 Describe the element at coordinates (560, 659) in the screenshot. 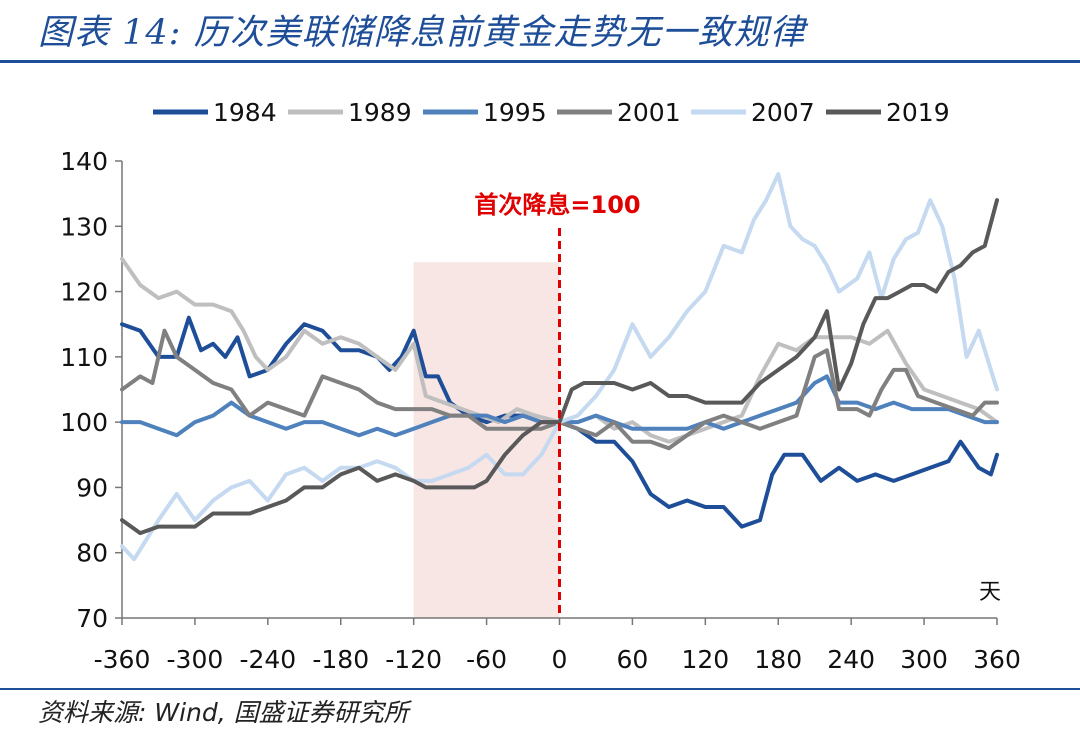

I see `x-tick-label: 0` at that location.